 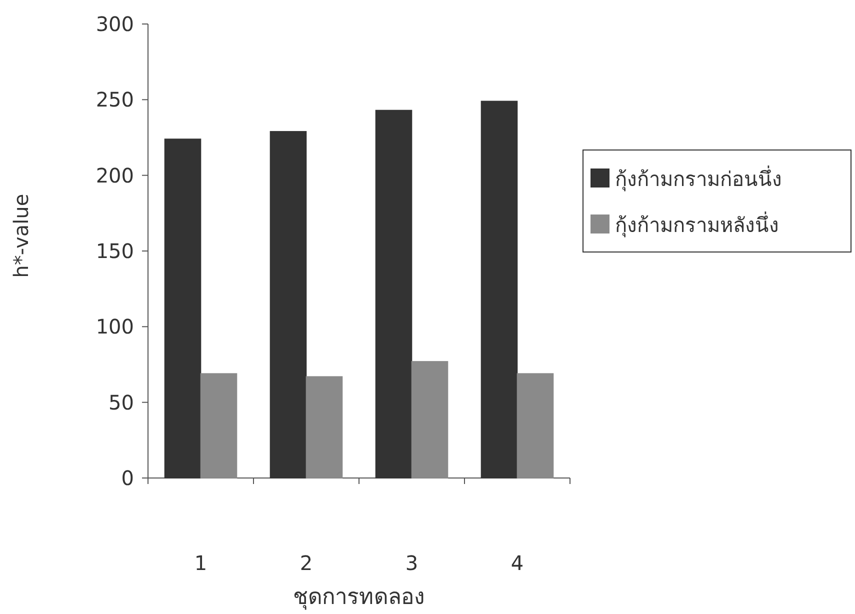 What do you see at coordinates (201, 563) in the screenshot?
I see `x-tick-label: 1` at bounding box center [201, 563].